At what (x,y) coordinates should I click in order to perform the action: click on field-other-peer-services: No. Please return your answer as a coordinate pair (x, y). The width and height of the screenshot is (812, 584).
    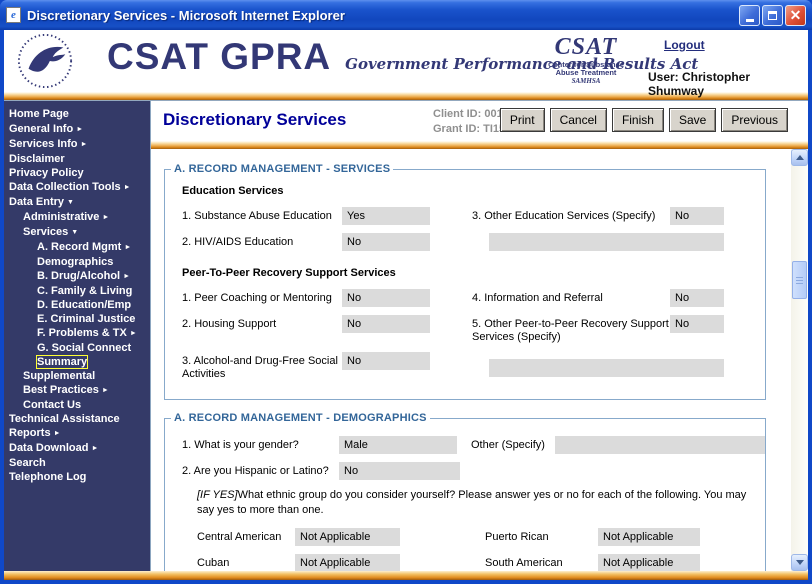
    Looking at the image, I should click on (697, 324).